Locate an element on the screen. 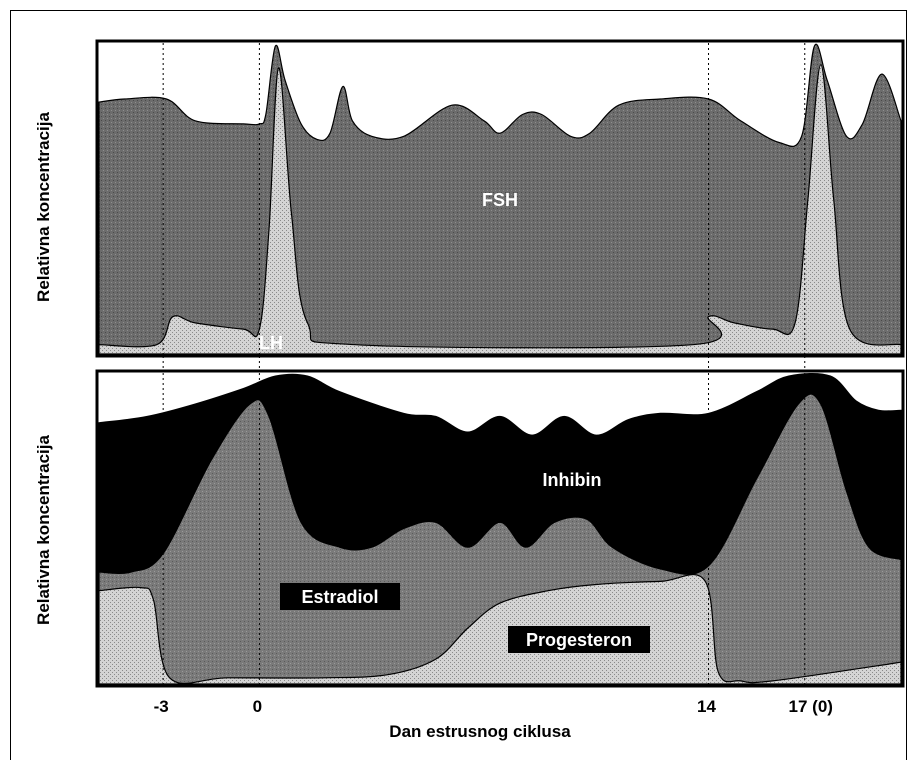 The width and height of the screenshot is (919, 762). progesteron-label: Progesteron is located at coordinates (579, 640).